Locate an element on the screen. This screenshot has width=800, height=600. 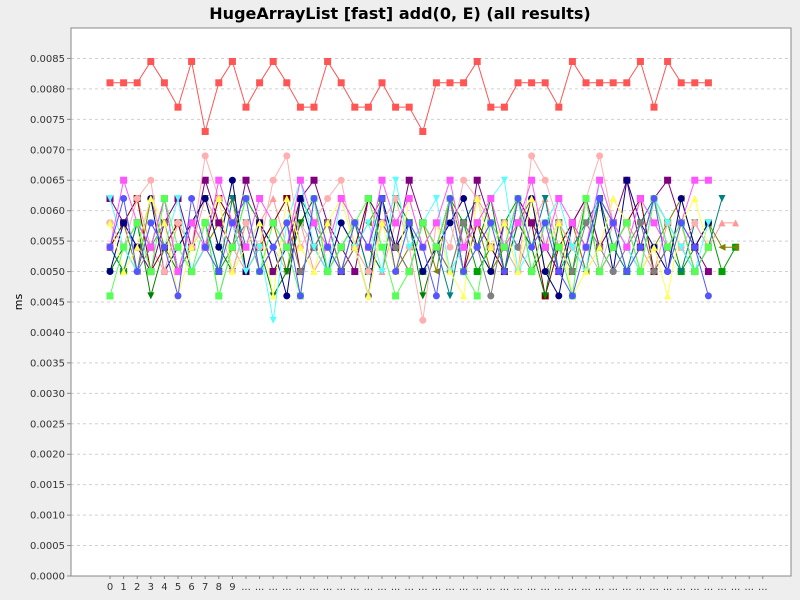
x-tick-label: 8 is located at coordinates (219, 587).